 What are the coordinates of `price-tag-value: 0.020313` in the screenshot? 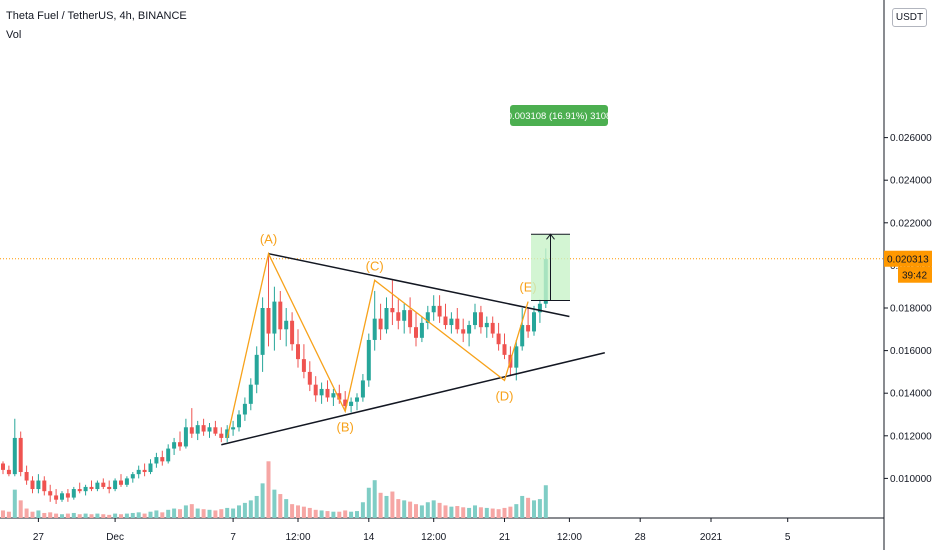 It's located at (908, 260).